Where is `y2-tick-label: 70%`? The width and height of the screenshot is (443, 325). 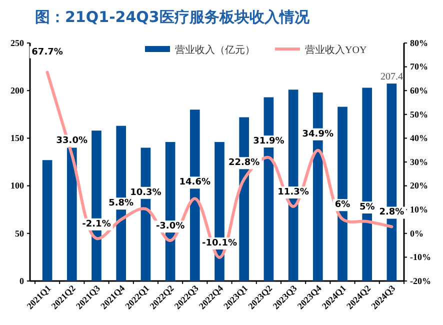
y2-tick-label: 70% is located at coordinates (419, 67).